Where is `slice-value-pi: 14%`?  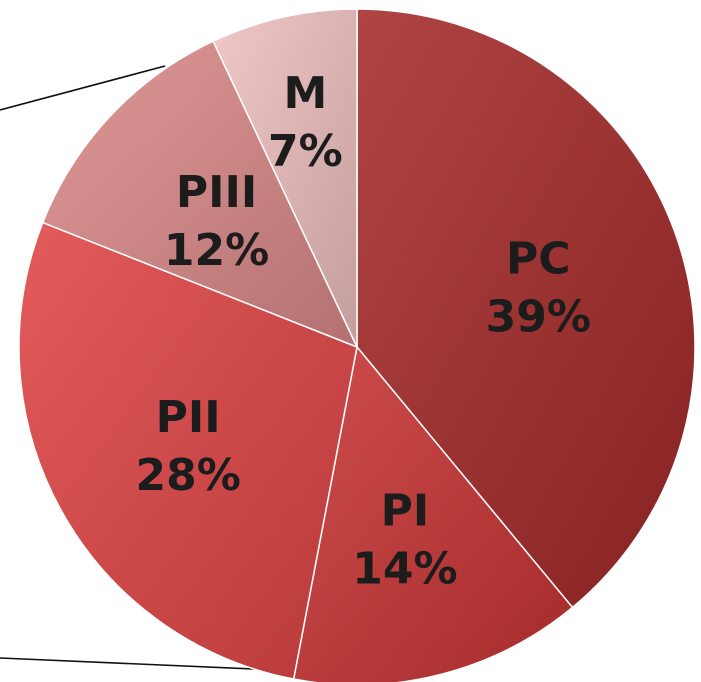
slice-value-pi: 14% is located at coordinates (404, 569).